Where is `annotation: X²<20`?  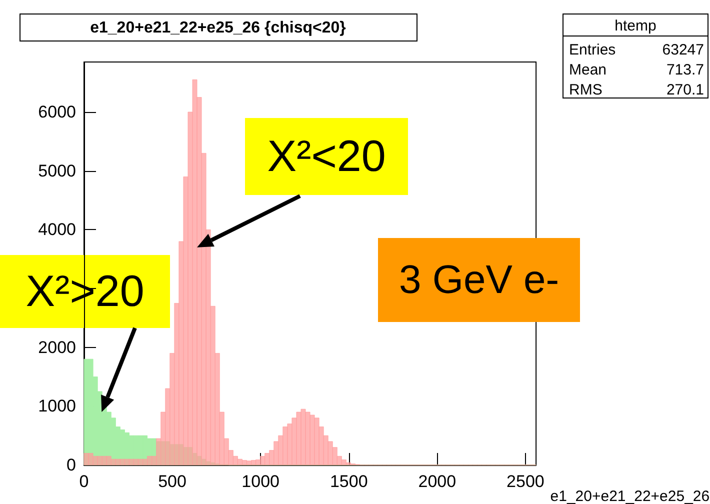 annotation: X²<20 is located at coordinates (326, 156).